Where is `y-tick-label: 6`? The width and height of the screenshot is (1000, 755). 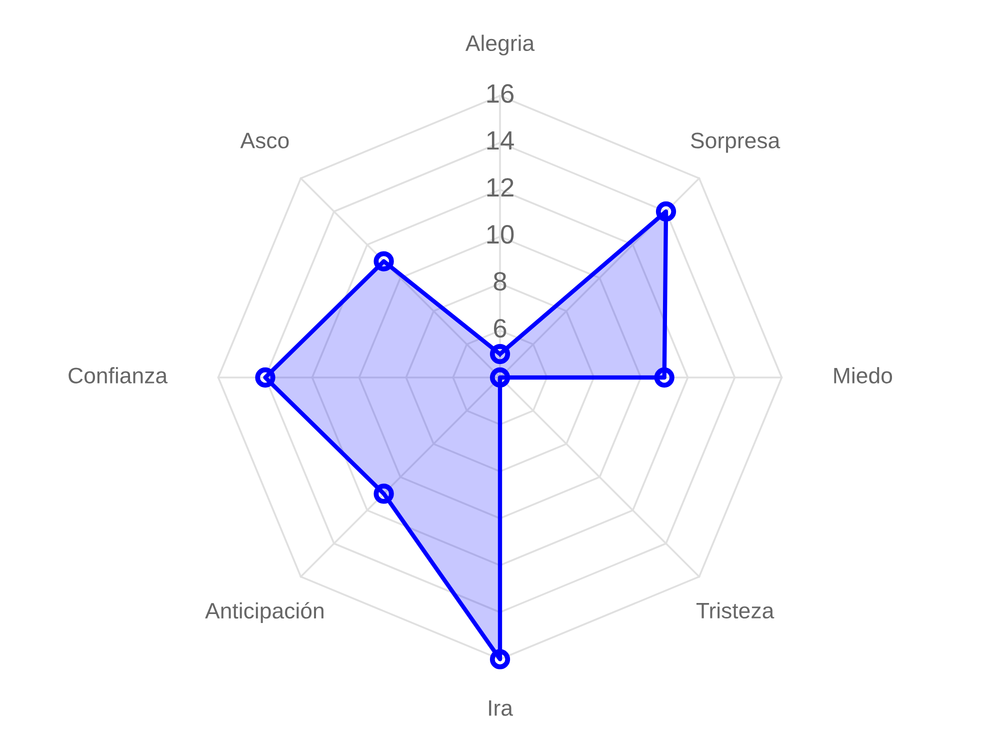 y-tick-label: 6 is located at coordinates (500, 328).